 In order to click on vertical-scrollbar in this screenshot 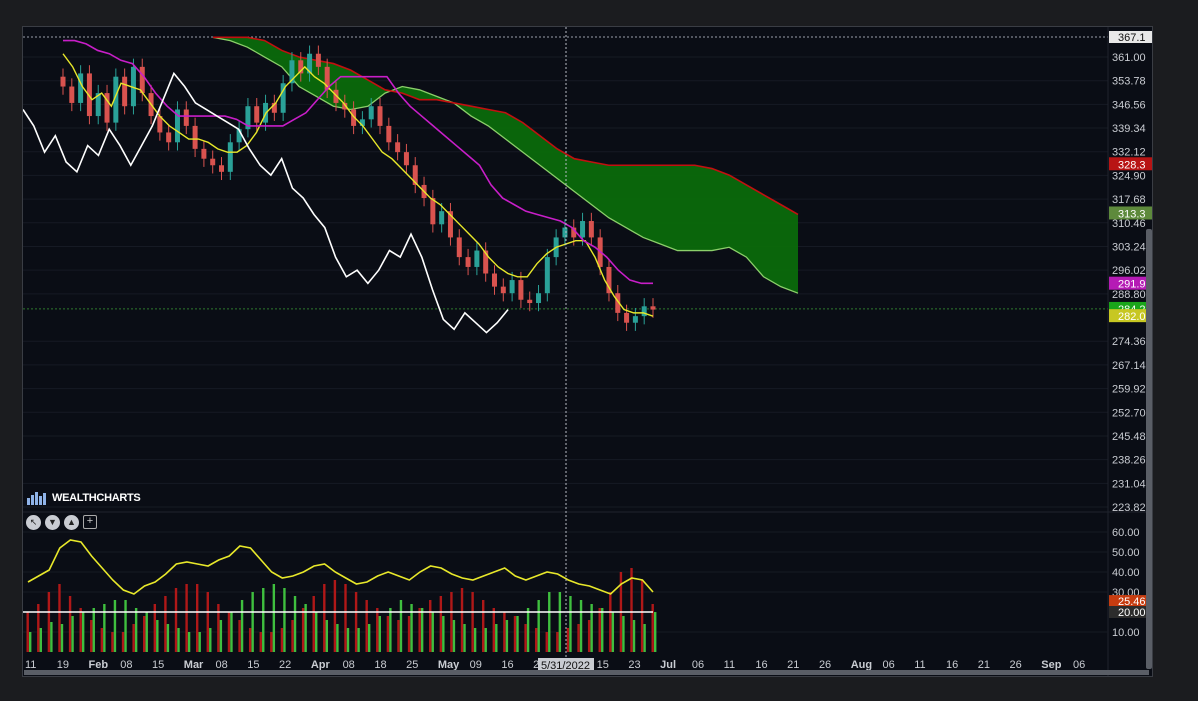, I will do `click(1149, 449)`.